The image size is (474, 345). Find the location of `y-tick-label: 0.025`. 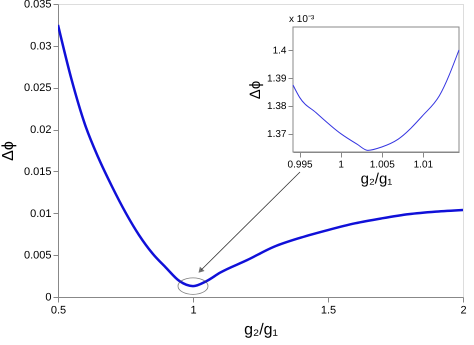

y-tick-label: 0.025 is located at coordinates (38, 88).